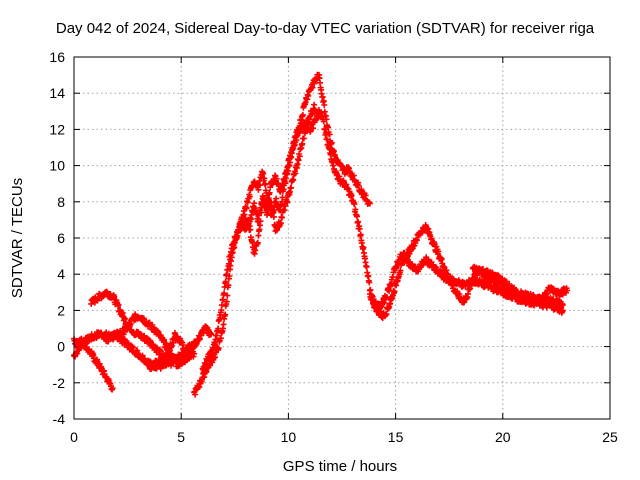 The width and height of the screenshot is (640, 480). I want to click on y-tick-label: 14, so click(57, 93).